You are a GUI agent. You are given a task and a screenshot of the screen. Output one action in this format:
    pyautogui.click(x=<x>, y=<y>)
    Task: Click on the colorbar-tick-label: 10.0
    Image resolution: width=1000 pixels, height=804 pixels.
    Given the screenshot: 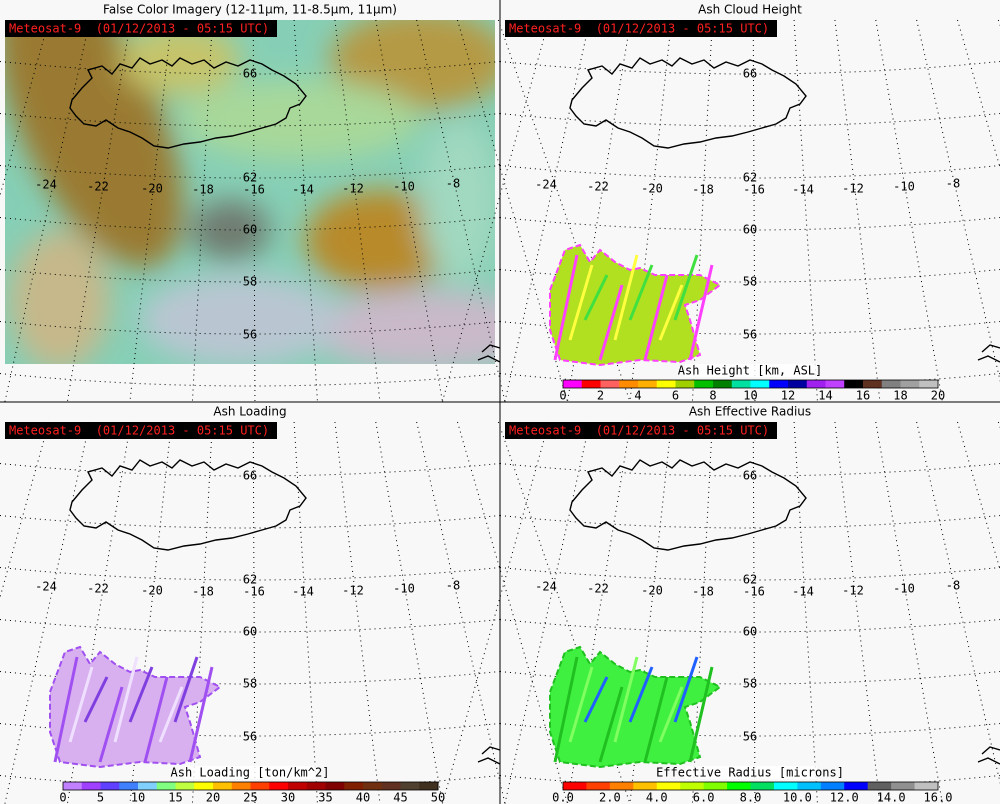 What is the action you would take?
    pyautogui.click(x=797, y=797)
    